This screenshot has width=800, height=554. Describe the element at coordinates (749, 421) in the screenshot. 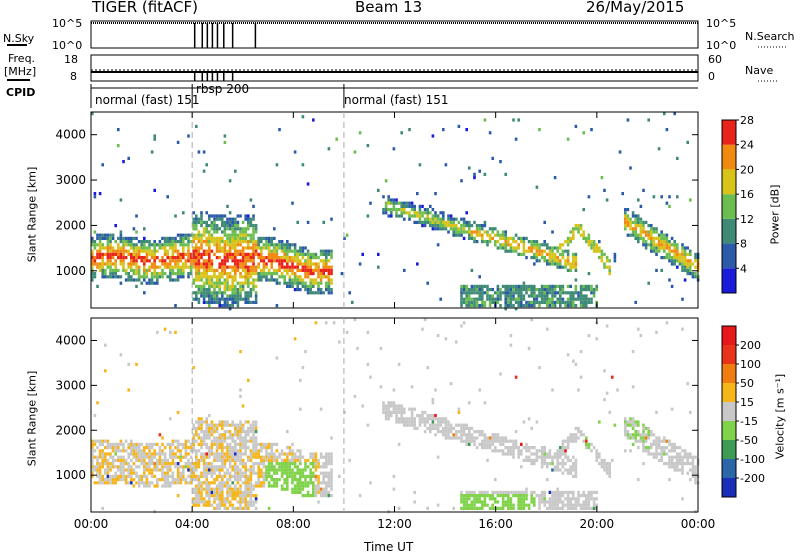

I see `colorbar-tick-label: -15` at that location.